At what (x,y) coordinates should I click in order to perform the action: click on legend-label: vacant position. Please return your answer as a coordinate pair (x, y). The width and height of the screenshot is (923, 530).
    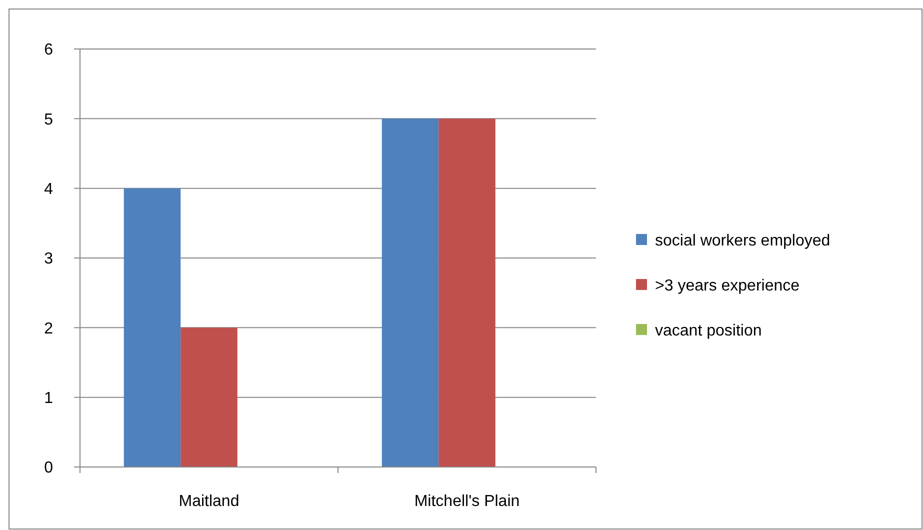
    Looking at the image, I should click on (708, 331).